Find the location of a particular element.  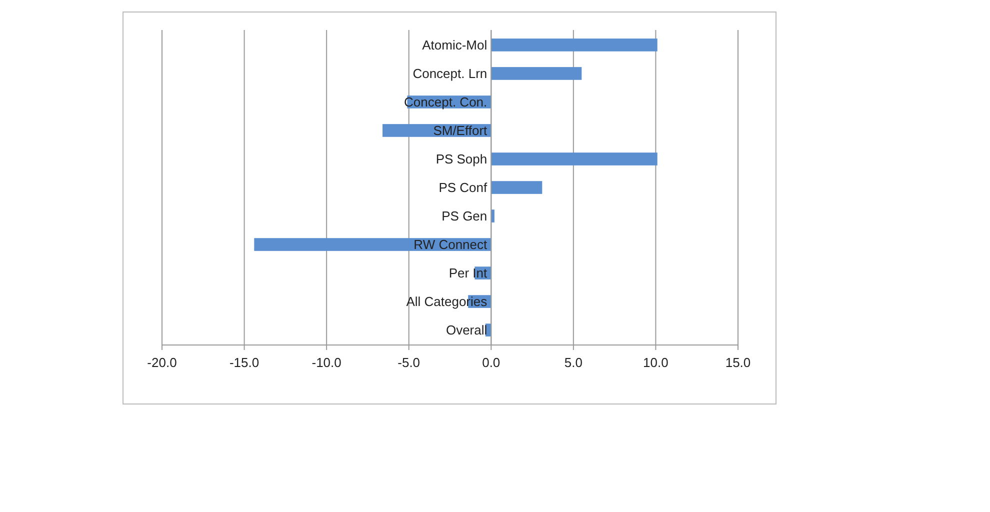

y-tick-label: PS Gen is located at coordinates (465, 216).